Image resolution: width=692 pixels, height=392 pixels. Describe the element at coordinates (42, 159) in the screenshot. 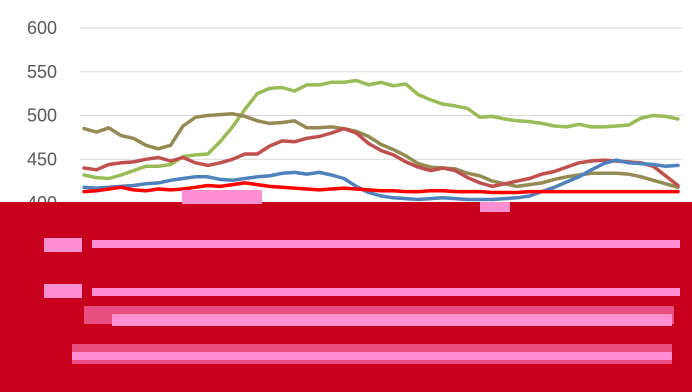

I see `y-tick-label: 450` at that location.